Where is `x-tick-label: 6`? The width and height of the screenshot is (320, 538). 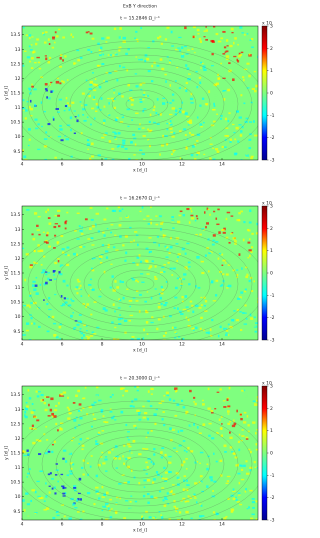 x-tick-label: 6 is located at coordinates (62, 525).